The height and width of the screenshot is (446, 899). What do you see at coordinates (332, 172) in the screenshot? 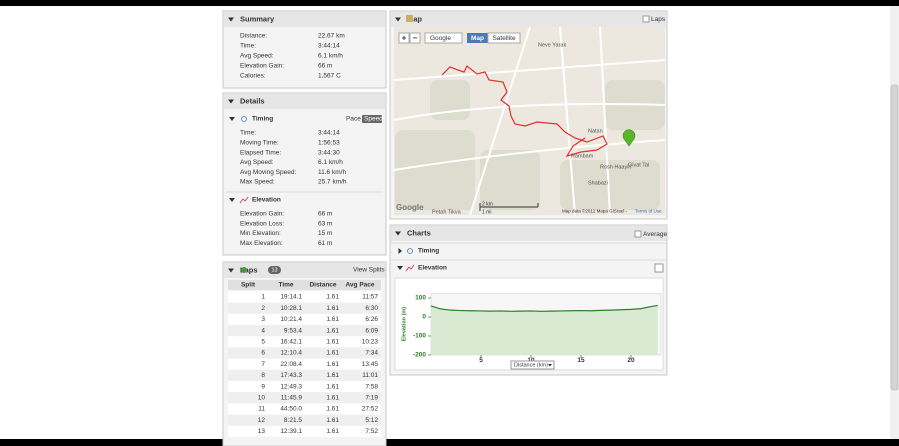
I see `row-value: 11.6 km/h` at bounding box center [332, 172].